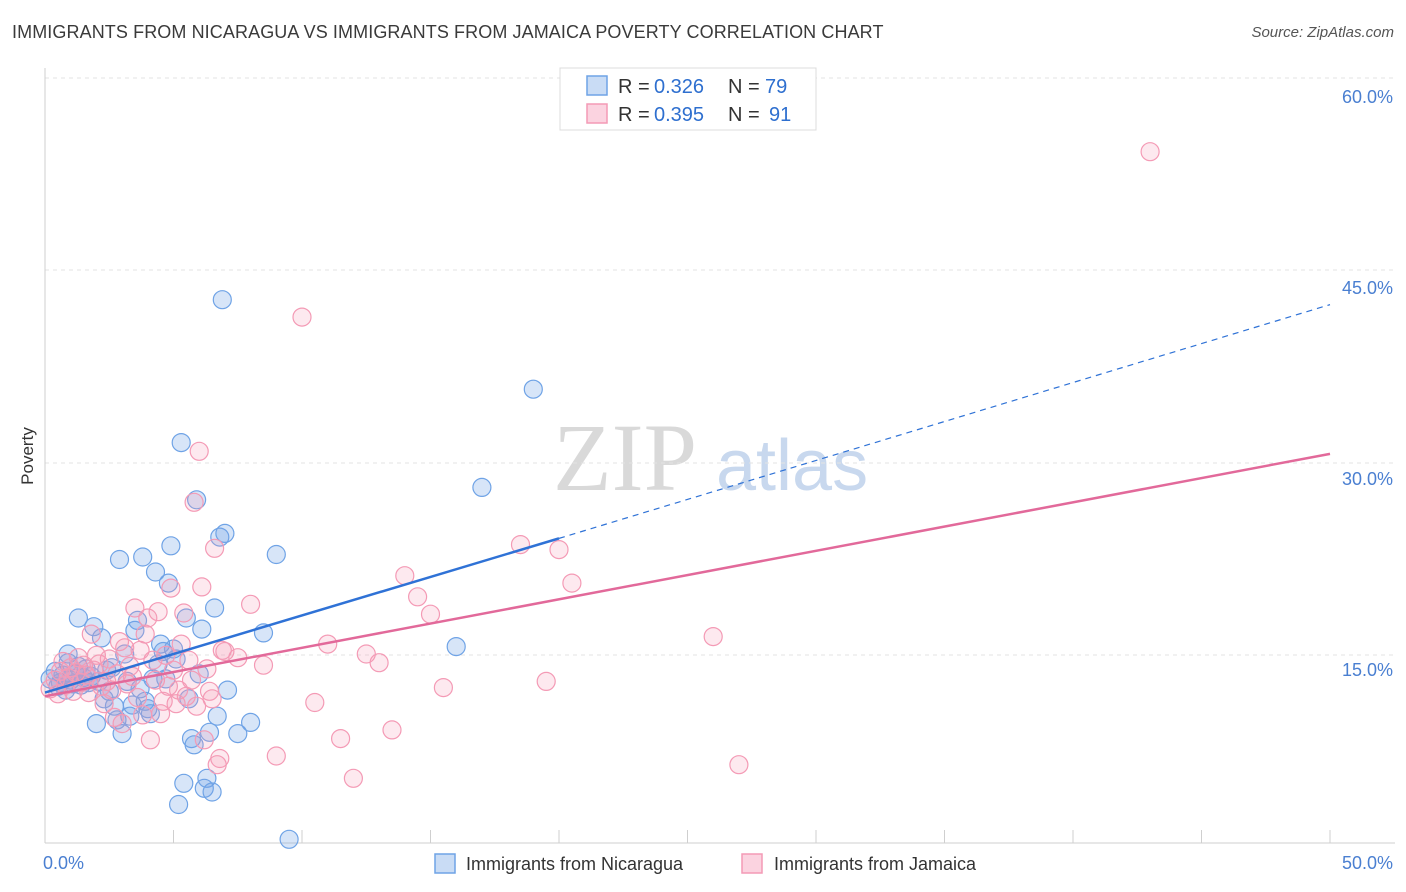  Describe the element at coordinates (688, 99) in the screenshot. I see `top-legend: R = 0.326 N = 79 R = 0.395 N = 91` at that location.